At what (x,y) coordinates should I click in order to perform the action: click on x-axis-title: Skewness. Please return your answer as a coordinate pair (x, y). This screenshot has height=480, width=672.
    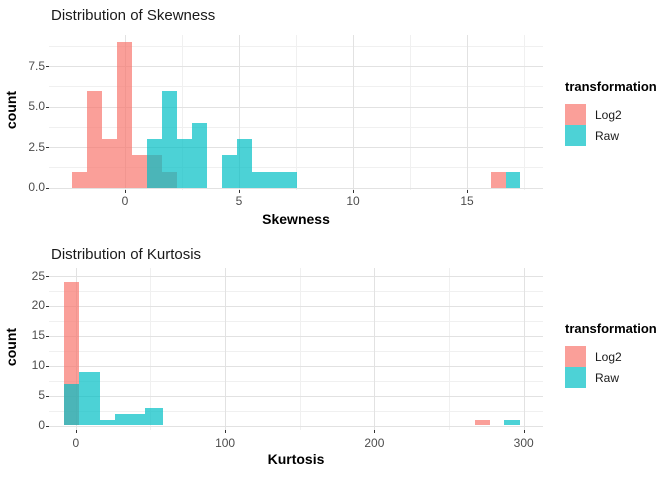
    Looking at the image, I should click on (296, 219).